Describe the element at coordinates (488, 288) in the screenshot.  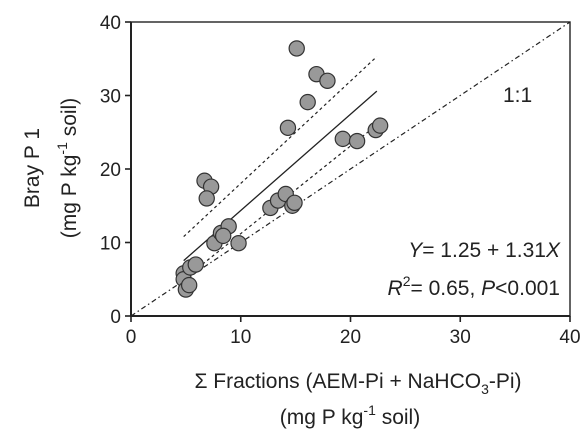
I see `p-symbol: P` at that location.